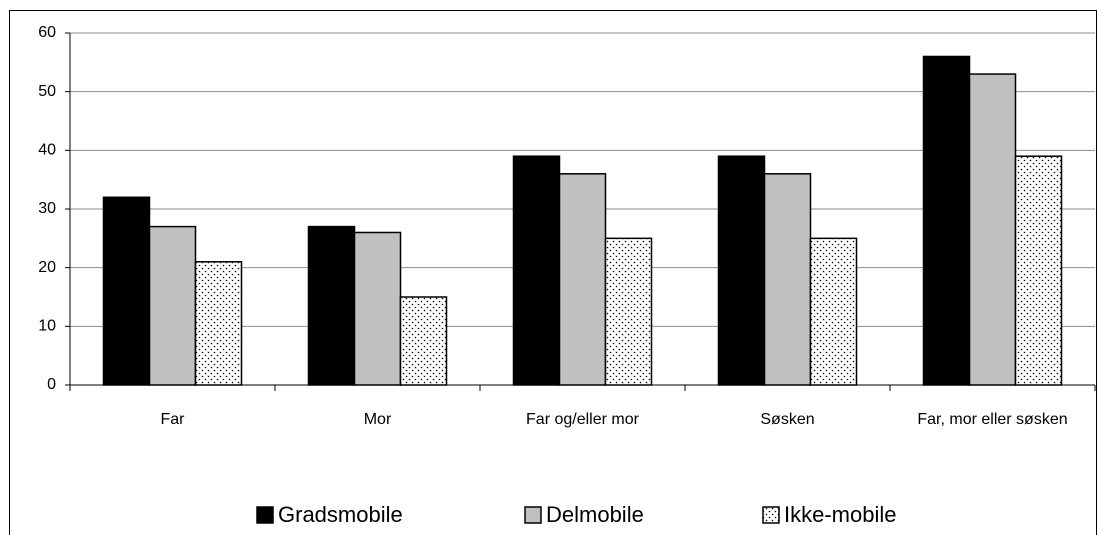 This screenshot has height=535, width=1107. Describe the element at coordinates (47, 32) in the screenshot. I see `y-tick-label: 60` at that location.